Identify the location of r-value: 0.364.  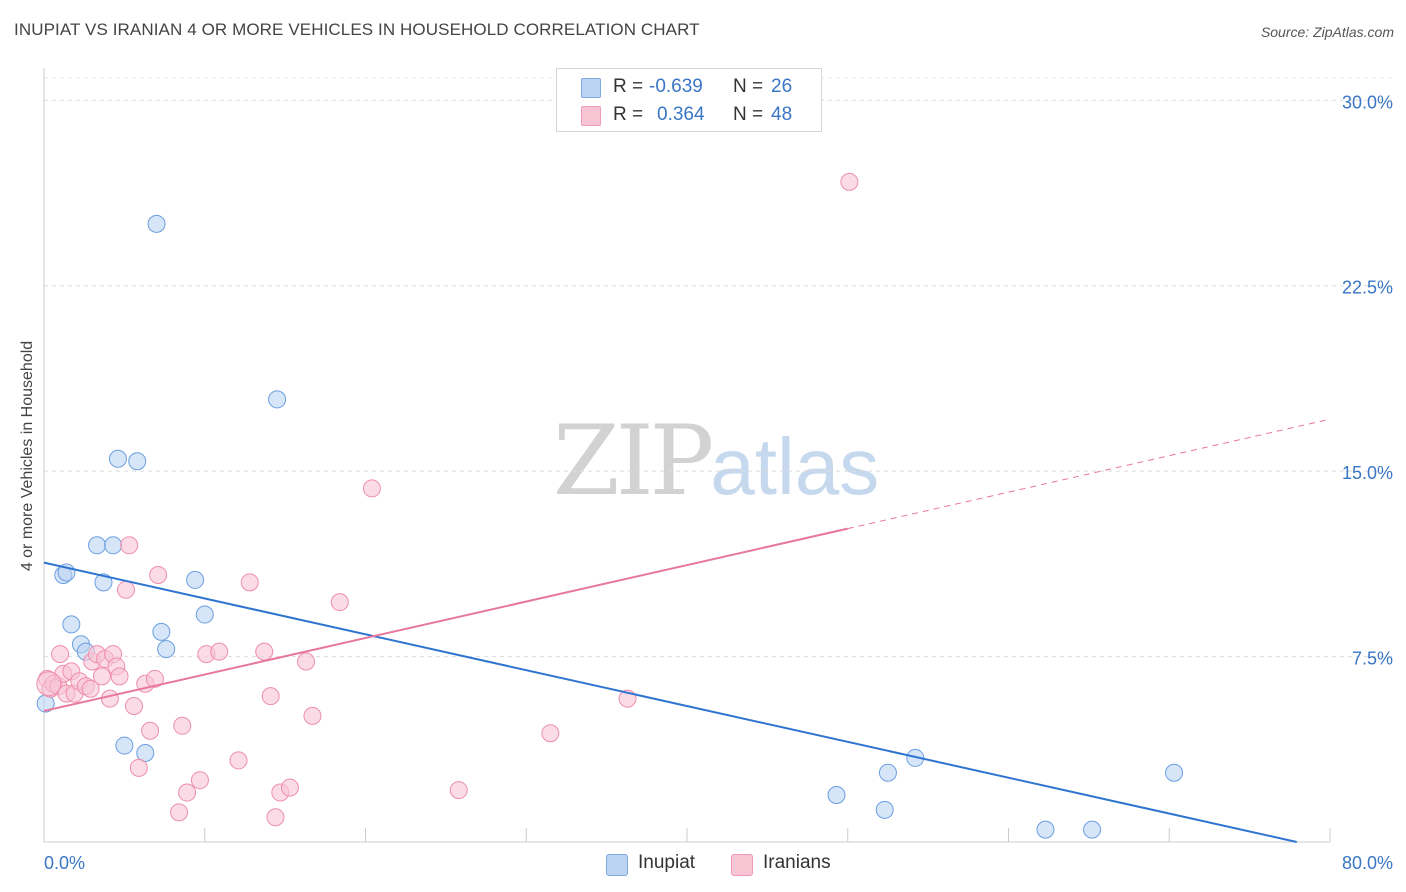
(681, 114).